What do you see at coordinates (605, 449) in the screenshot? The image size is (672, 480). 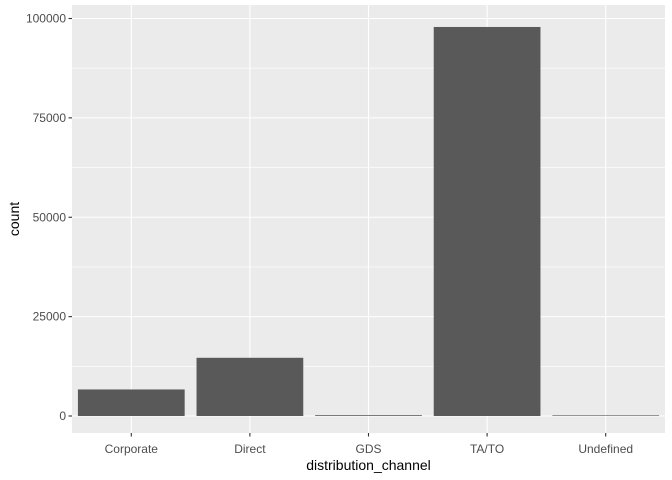 I see `x-tick-label: Undefined` at bounding box center [605, 449].